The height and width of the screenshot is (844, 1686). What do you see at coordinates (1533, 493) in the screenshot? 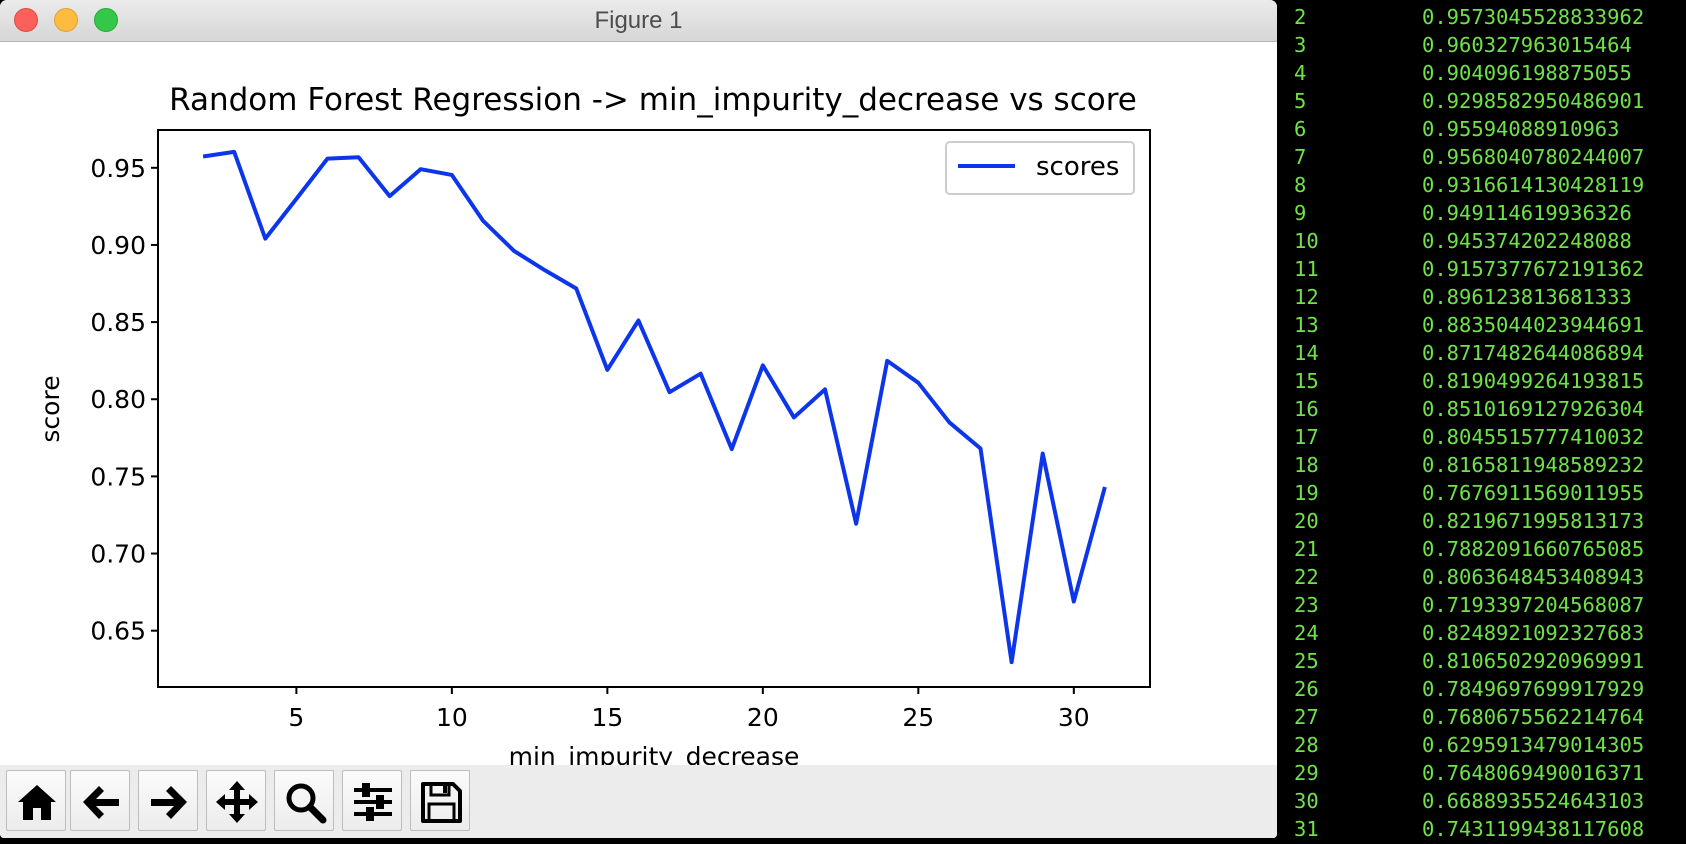
I see `terminal-line-value: 0.7676911569011955` at bounding box center [1533, 493].